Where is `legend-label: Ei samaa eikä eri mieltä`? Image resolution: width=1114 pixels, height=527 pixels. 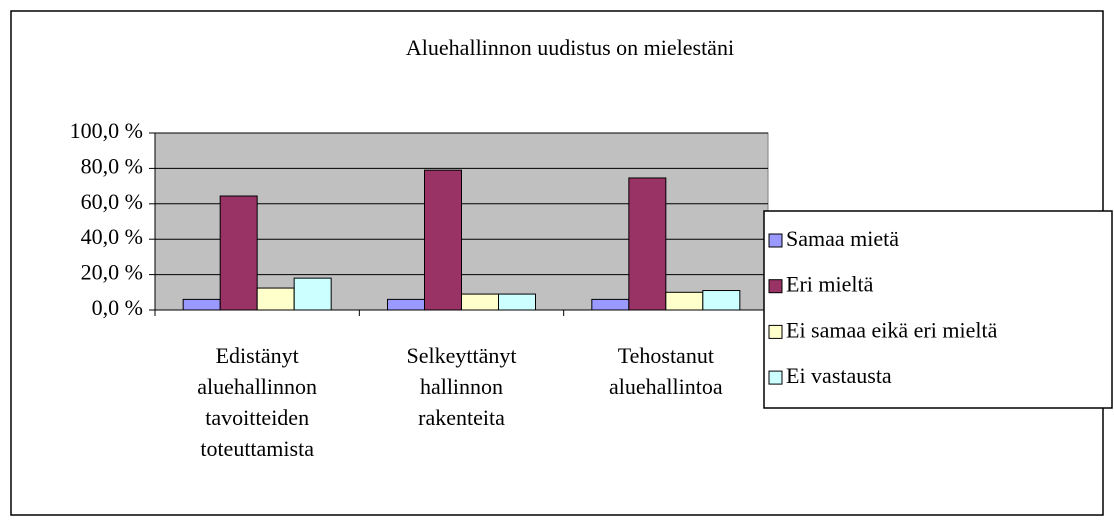 legend-label: Ei samaa eikä eri mieltä is located at coordinates (892, 329).